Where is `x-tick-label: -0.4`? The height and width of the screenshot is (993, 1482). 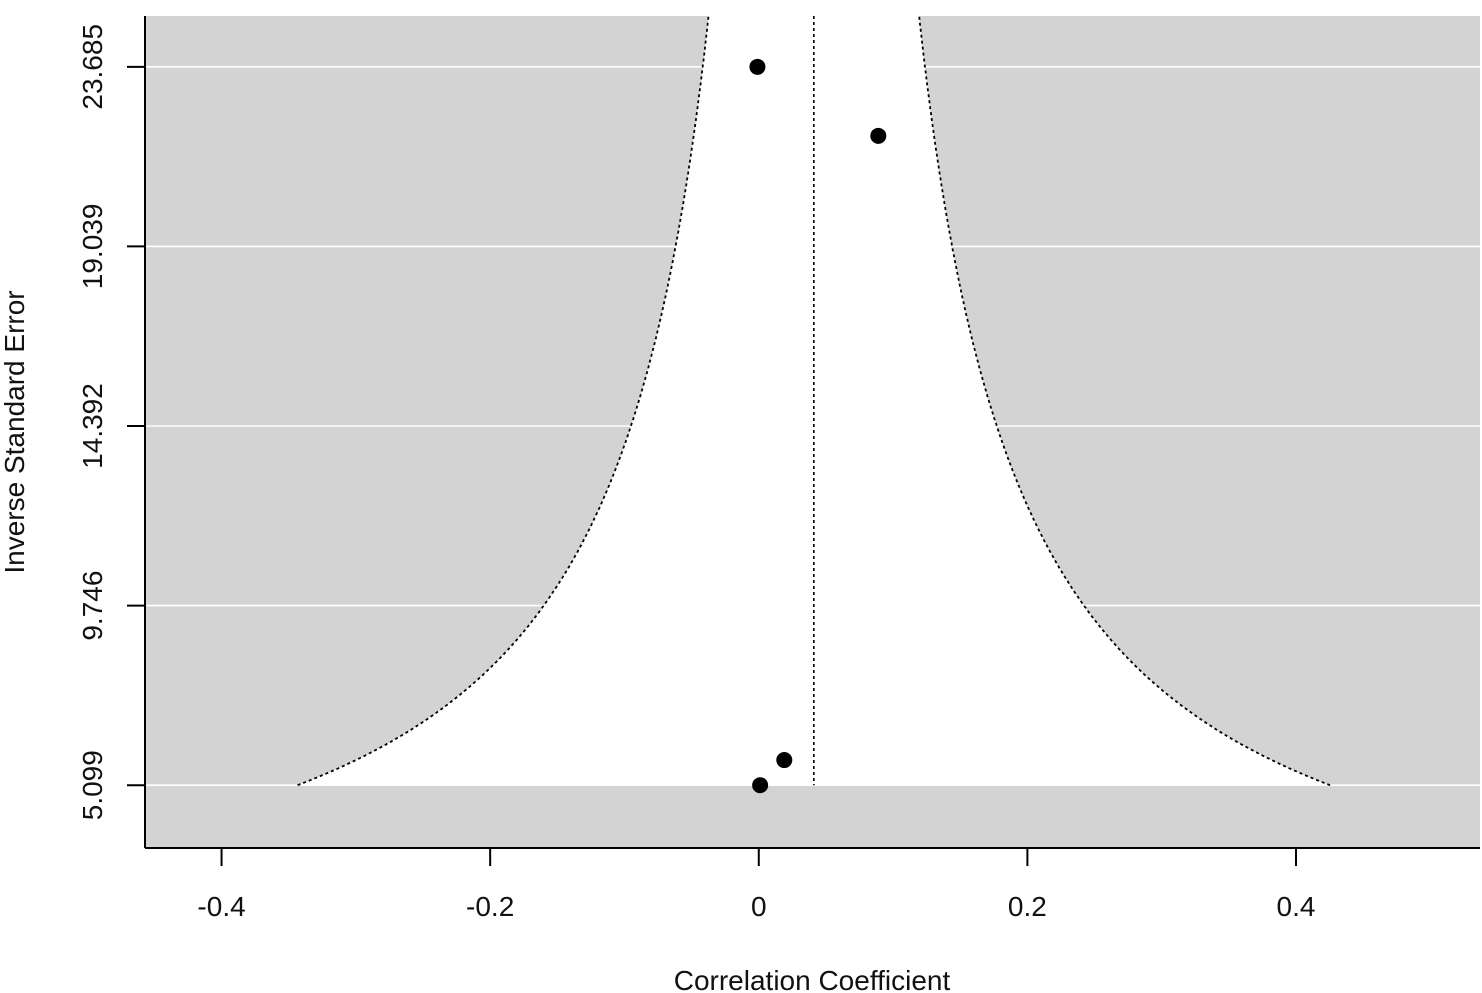 x-tick-label: -0.4 is located at coordinates (221, 906).